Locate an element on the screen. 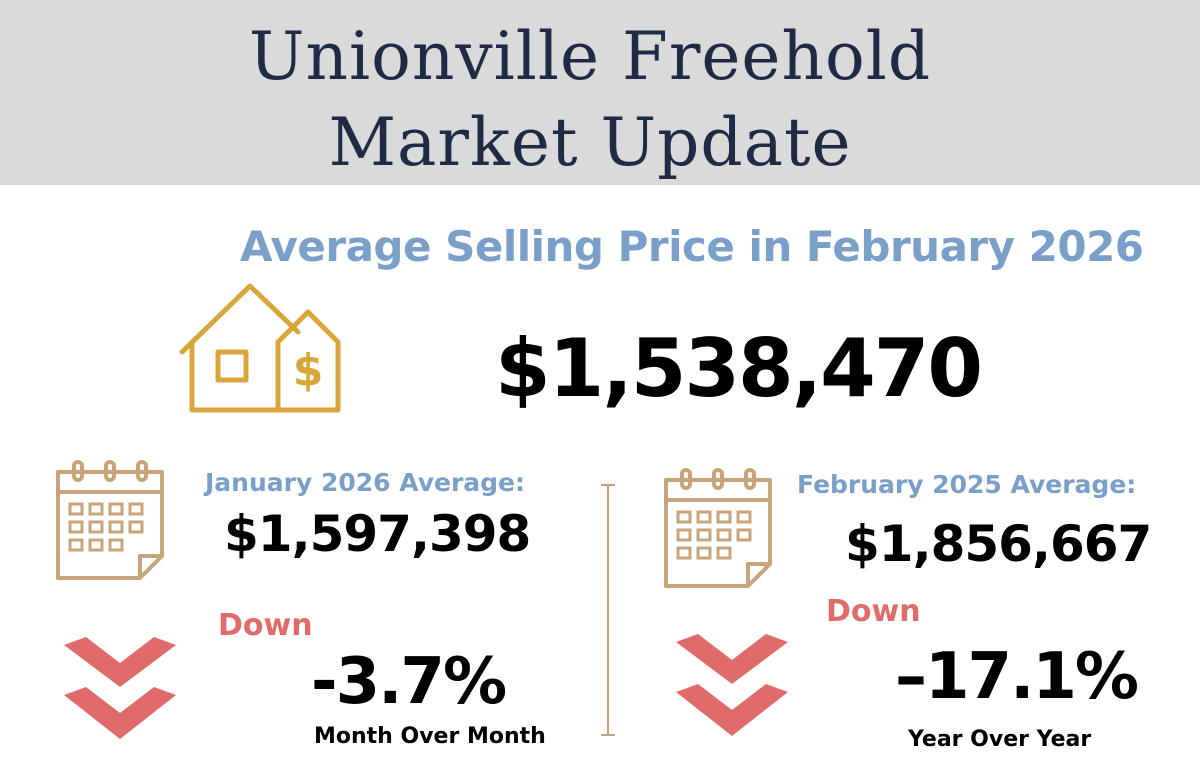 The height and width of the screenshot is (774, 1200). left-value: $1,597,398 is located at coordinates (377, 534).